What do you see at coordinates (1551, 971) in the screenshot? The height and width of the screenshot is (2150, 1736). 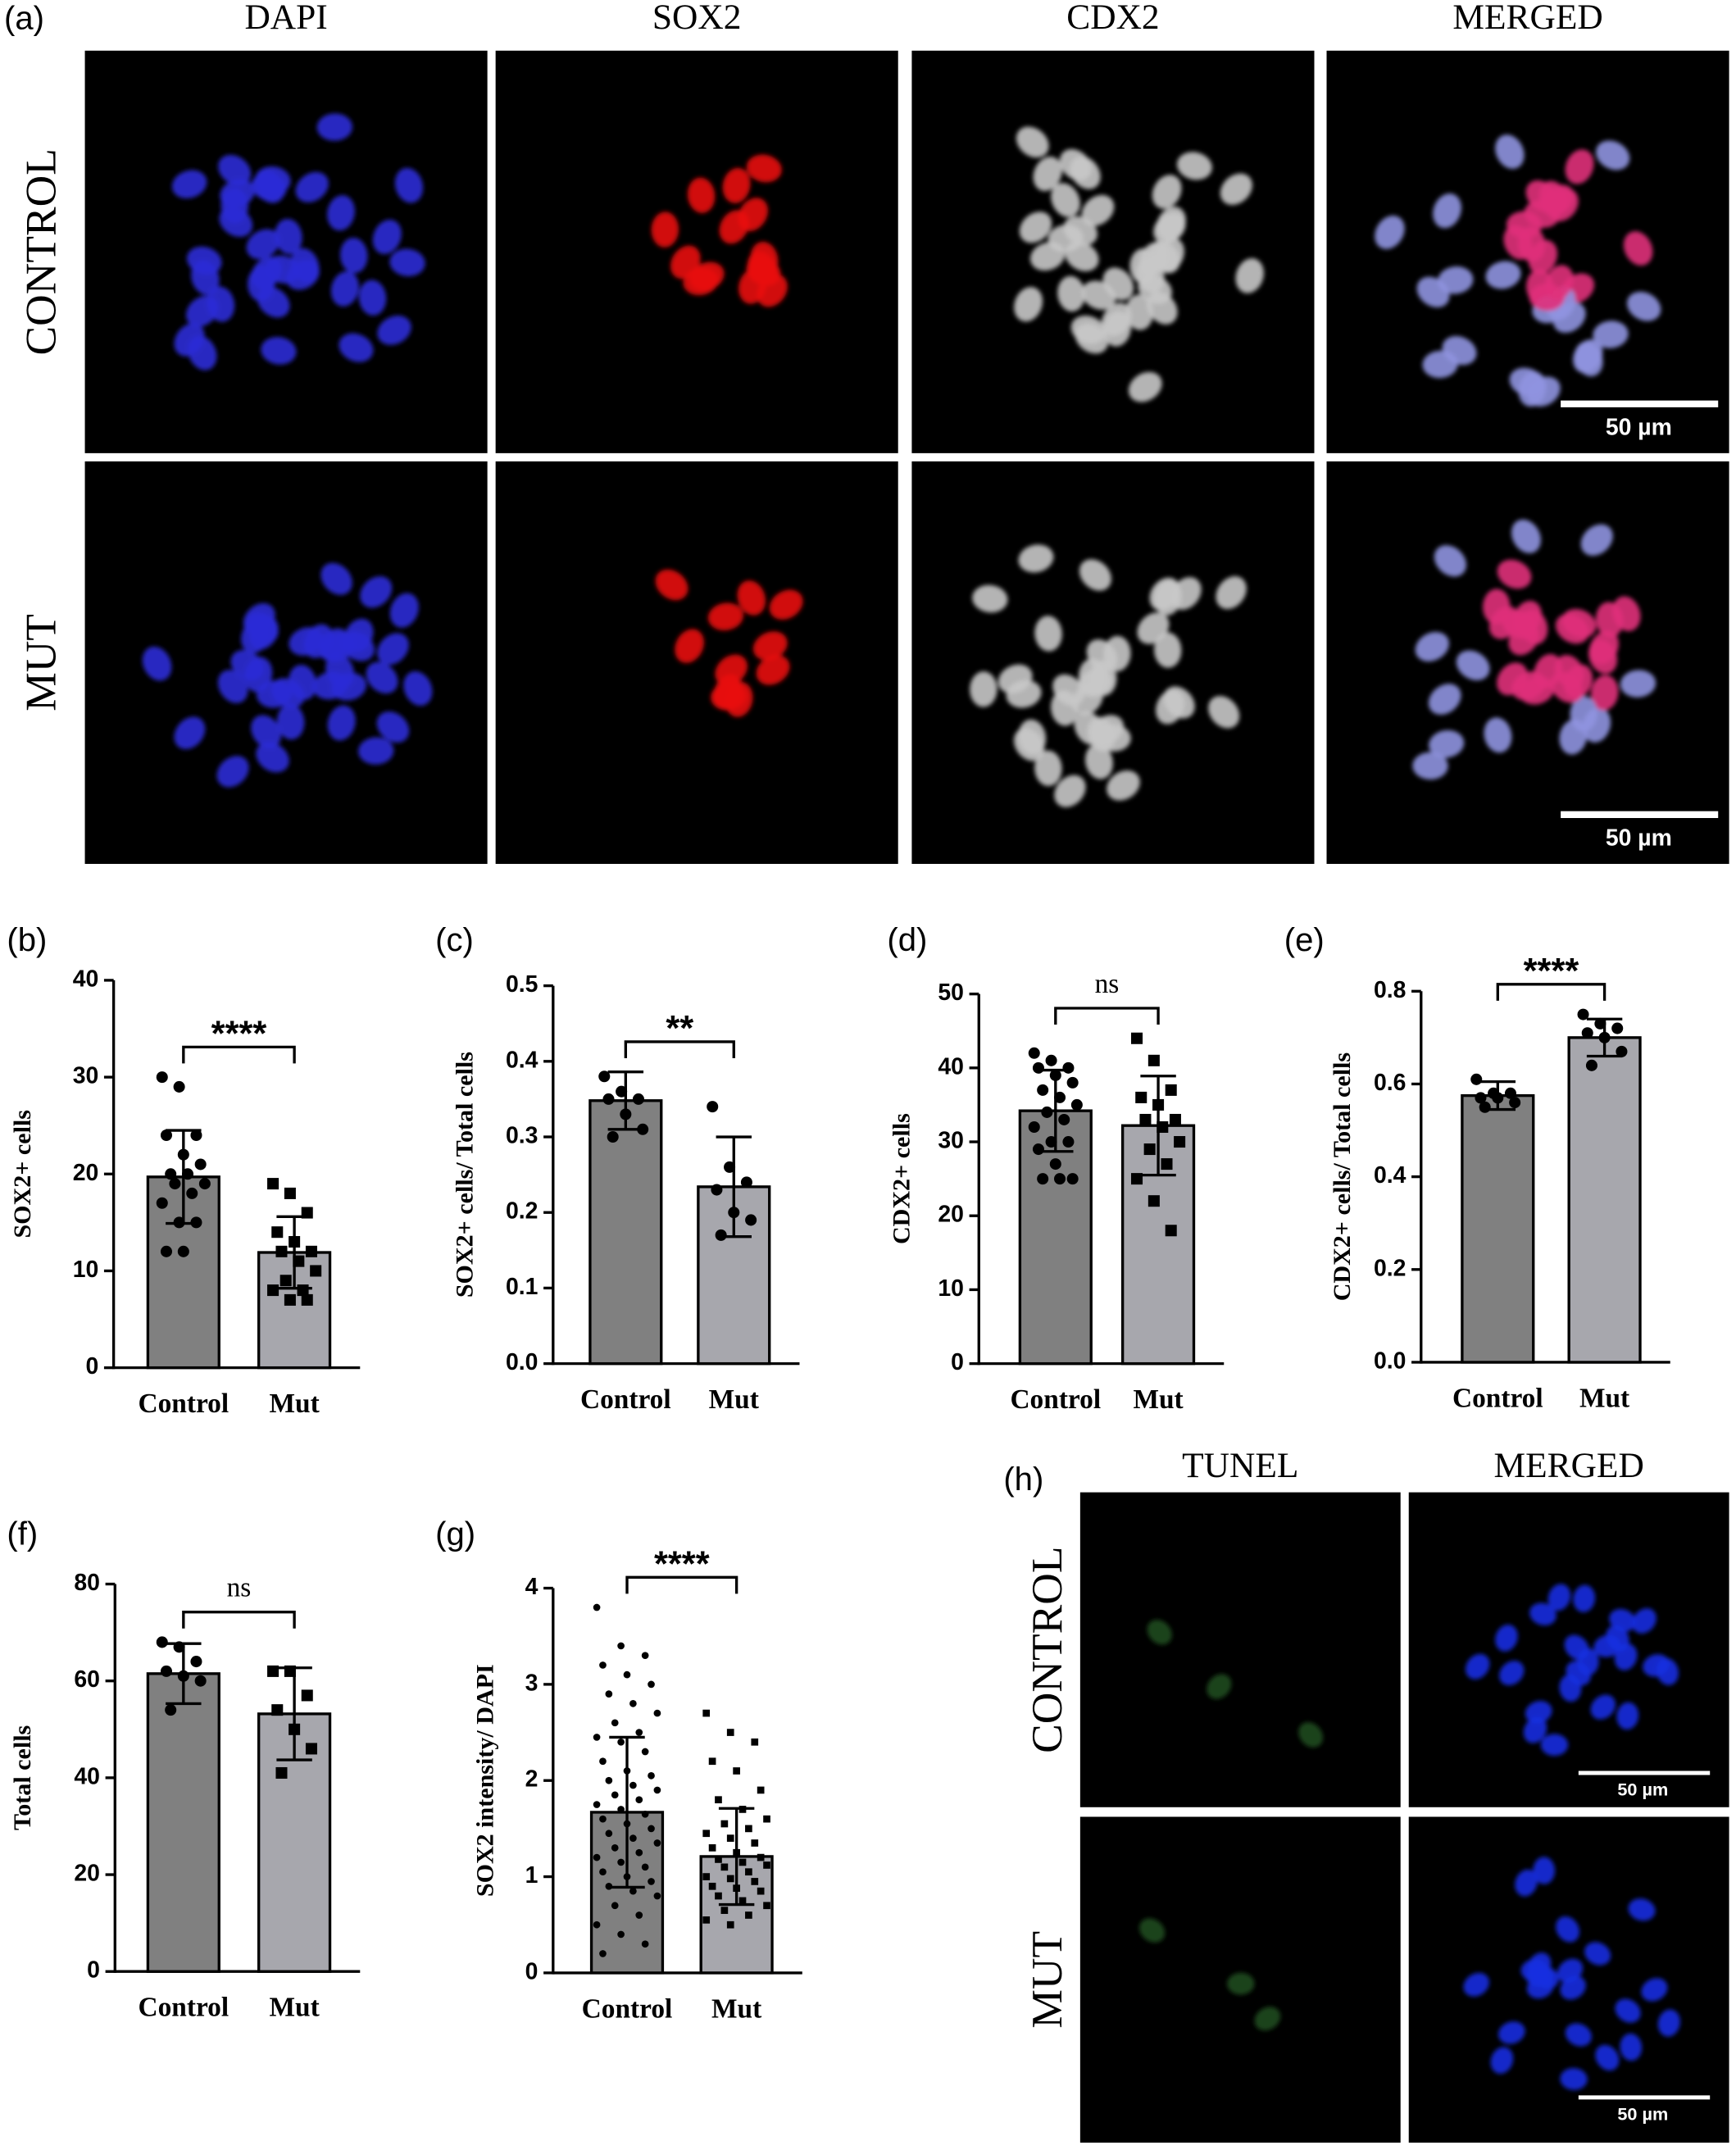 I see `significance-label: ****` at bounding box center [1551, 971].